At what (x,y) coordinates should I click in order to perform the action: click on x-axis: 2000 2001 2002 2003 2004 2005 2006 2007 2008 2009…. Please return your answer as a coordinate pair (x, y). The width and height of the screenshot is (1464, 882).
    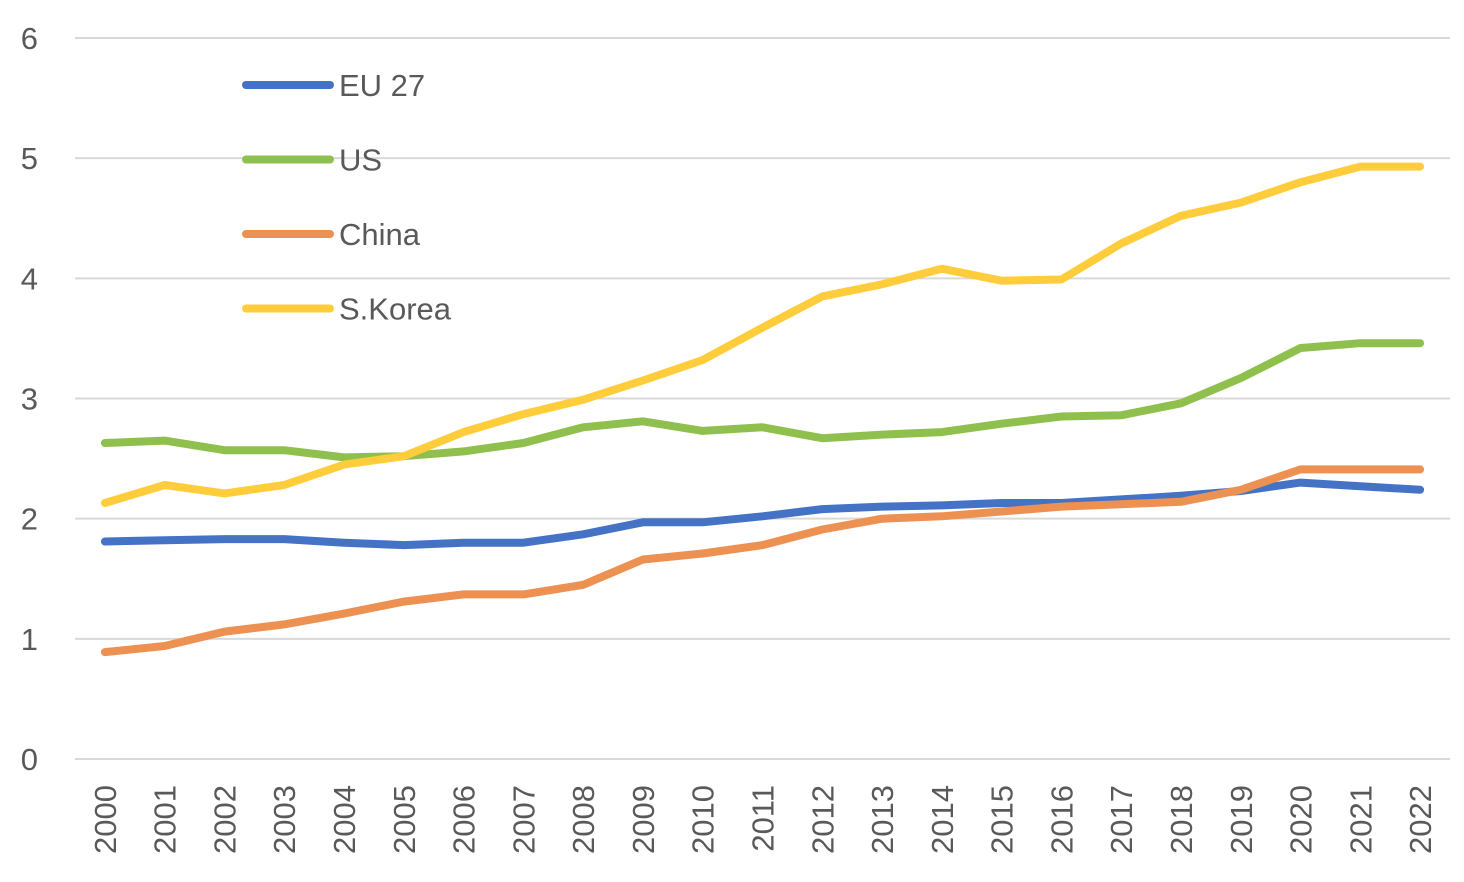
    Looking at the image, I should click on (763, 819).